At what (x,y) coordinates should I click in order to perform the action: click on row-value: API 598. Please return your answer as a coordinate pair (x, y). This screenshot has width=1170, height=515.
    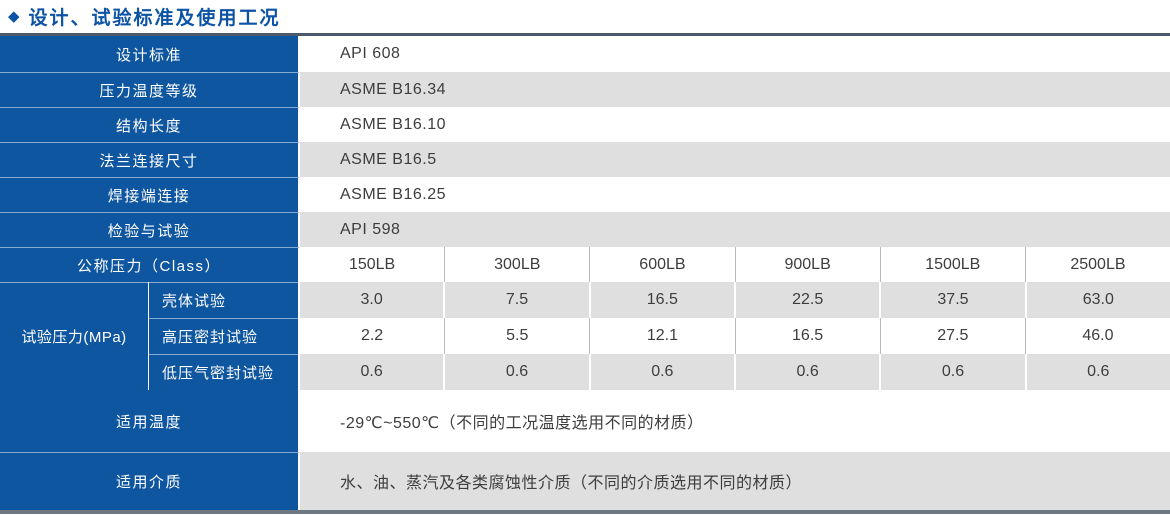
    Looking at the image, I should click on (735, 229).